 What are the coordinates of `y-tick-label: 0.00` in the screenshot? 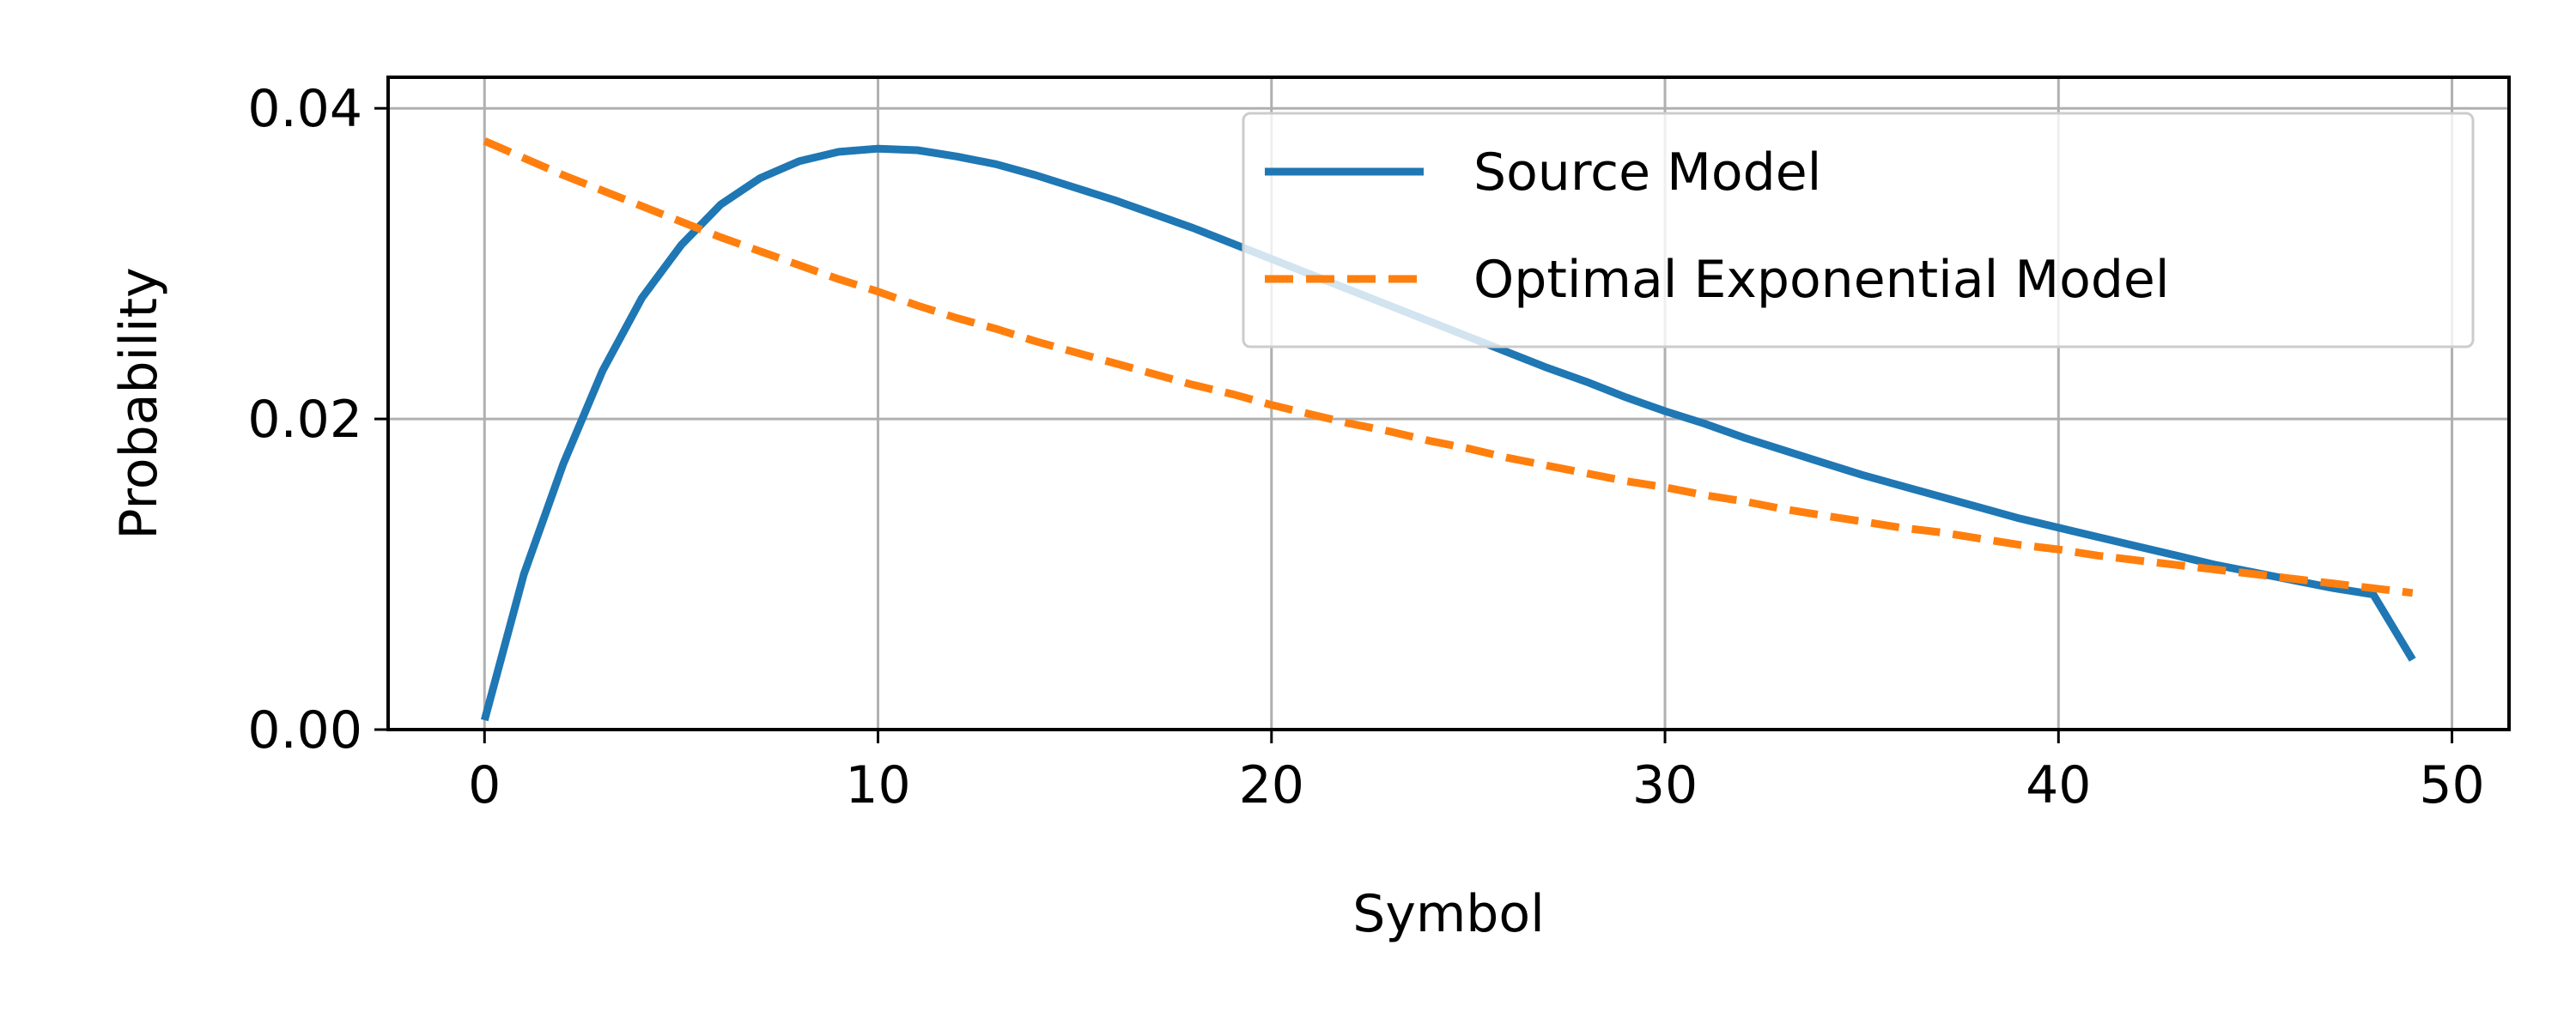 It's located at (304, 730).